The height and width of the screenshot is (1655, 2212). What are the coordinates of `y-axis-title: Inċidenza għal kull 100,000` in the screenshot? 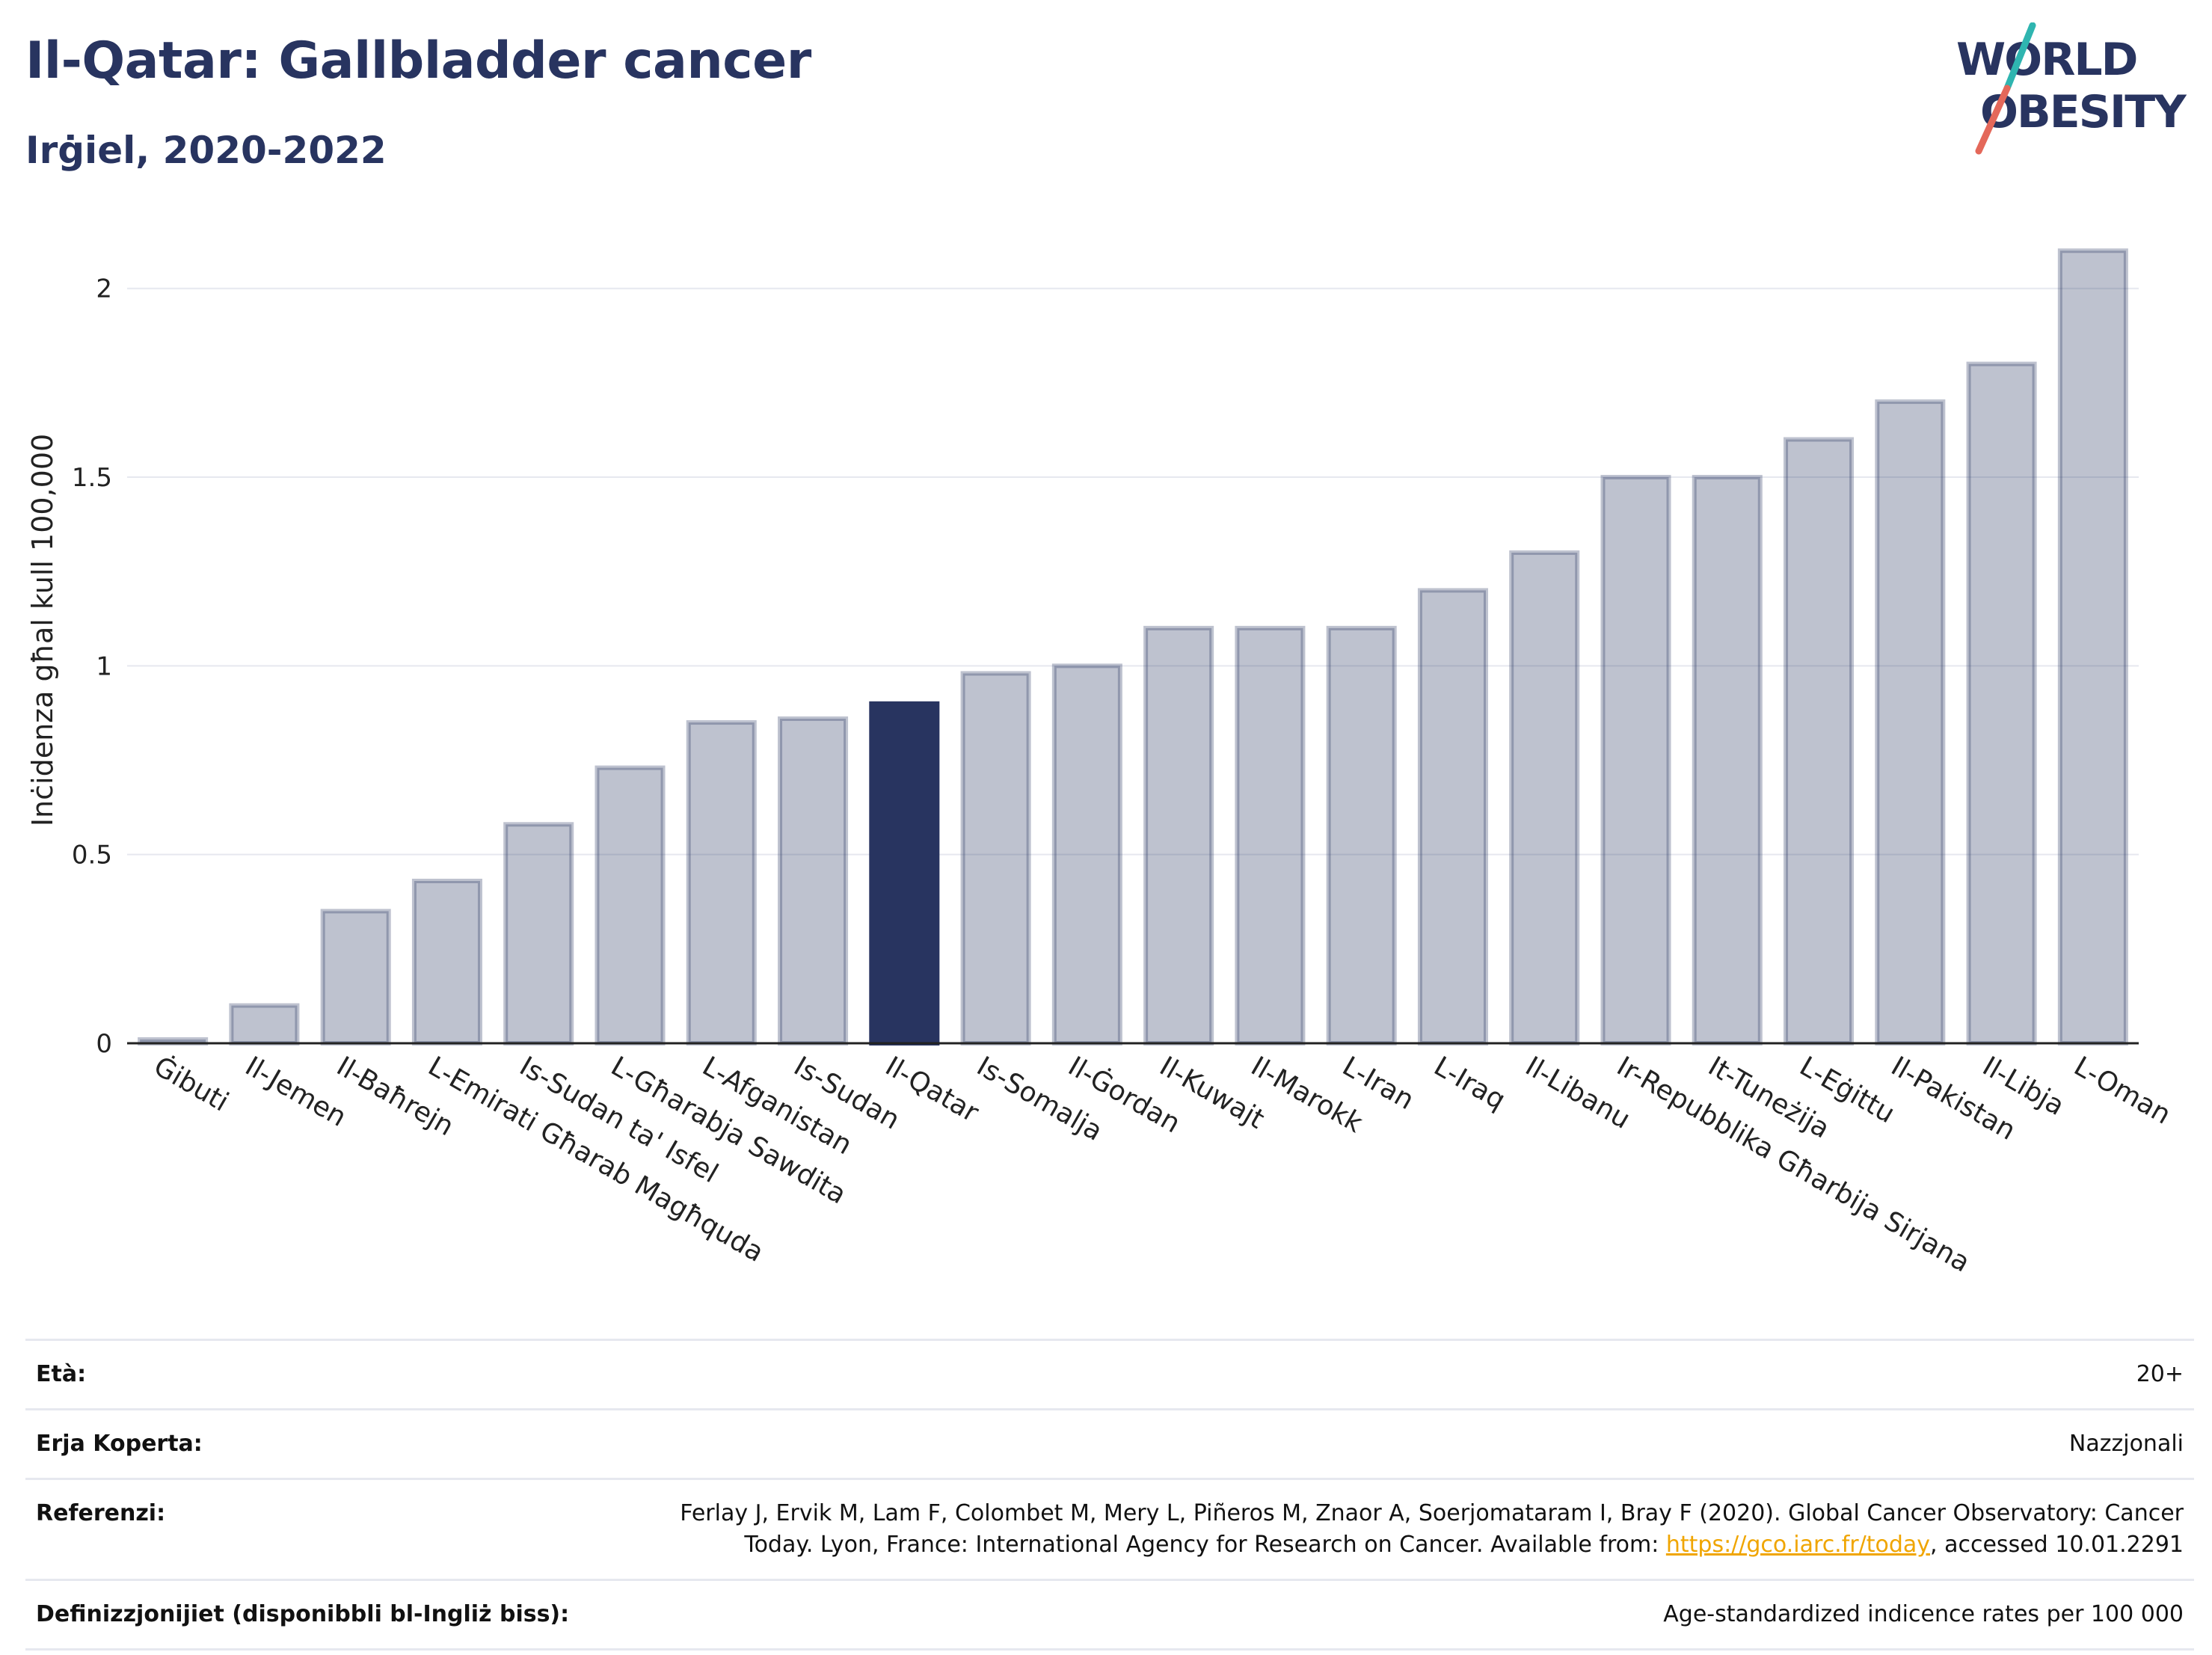 It's located at (42, 630).